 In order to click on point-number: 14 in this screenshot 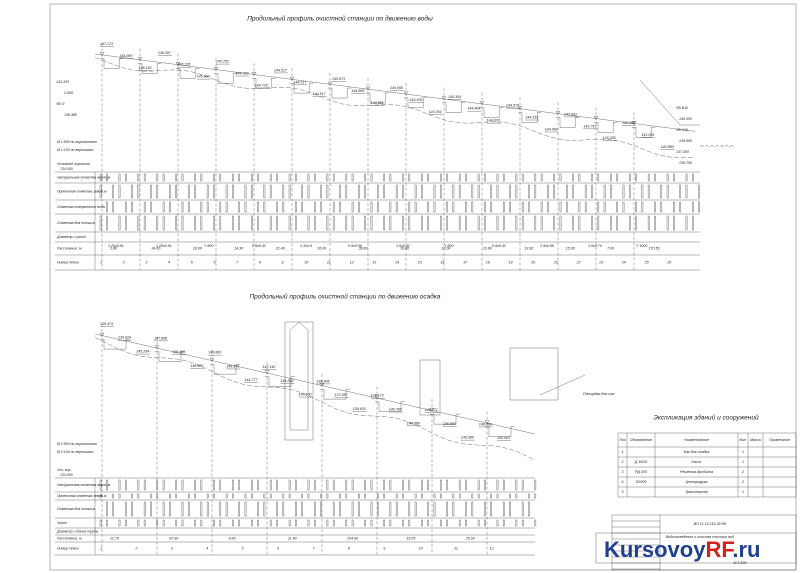, I will do `click(397, 262)`.